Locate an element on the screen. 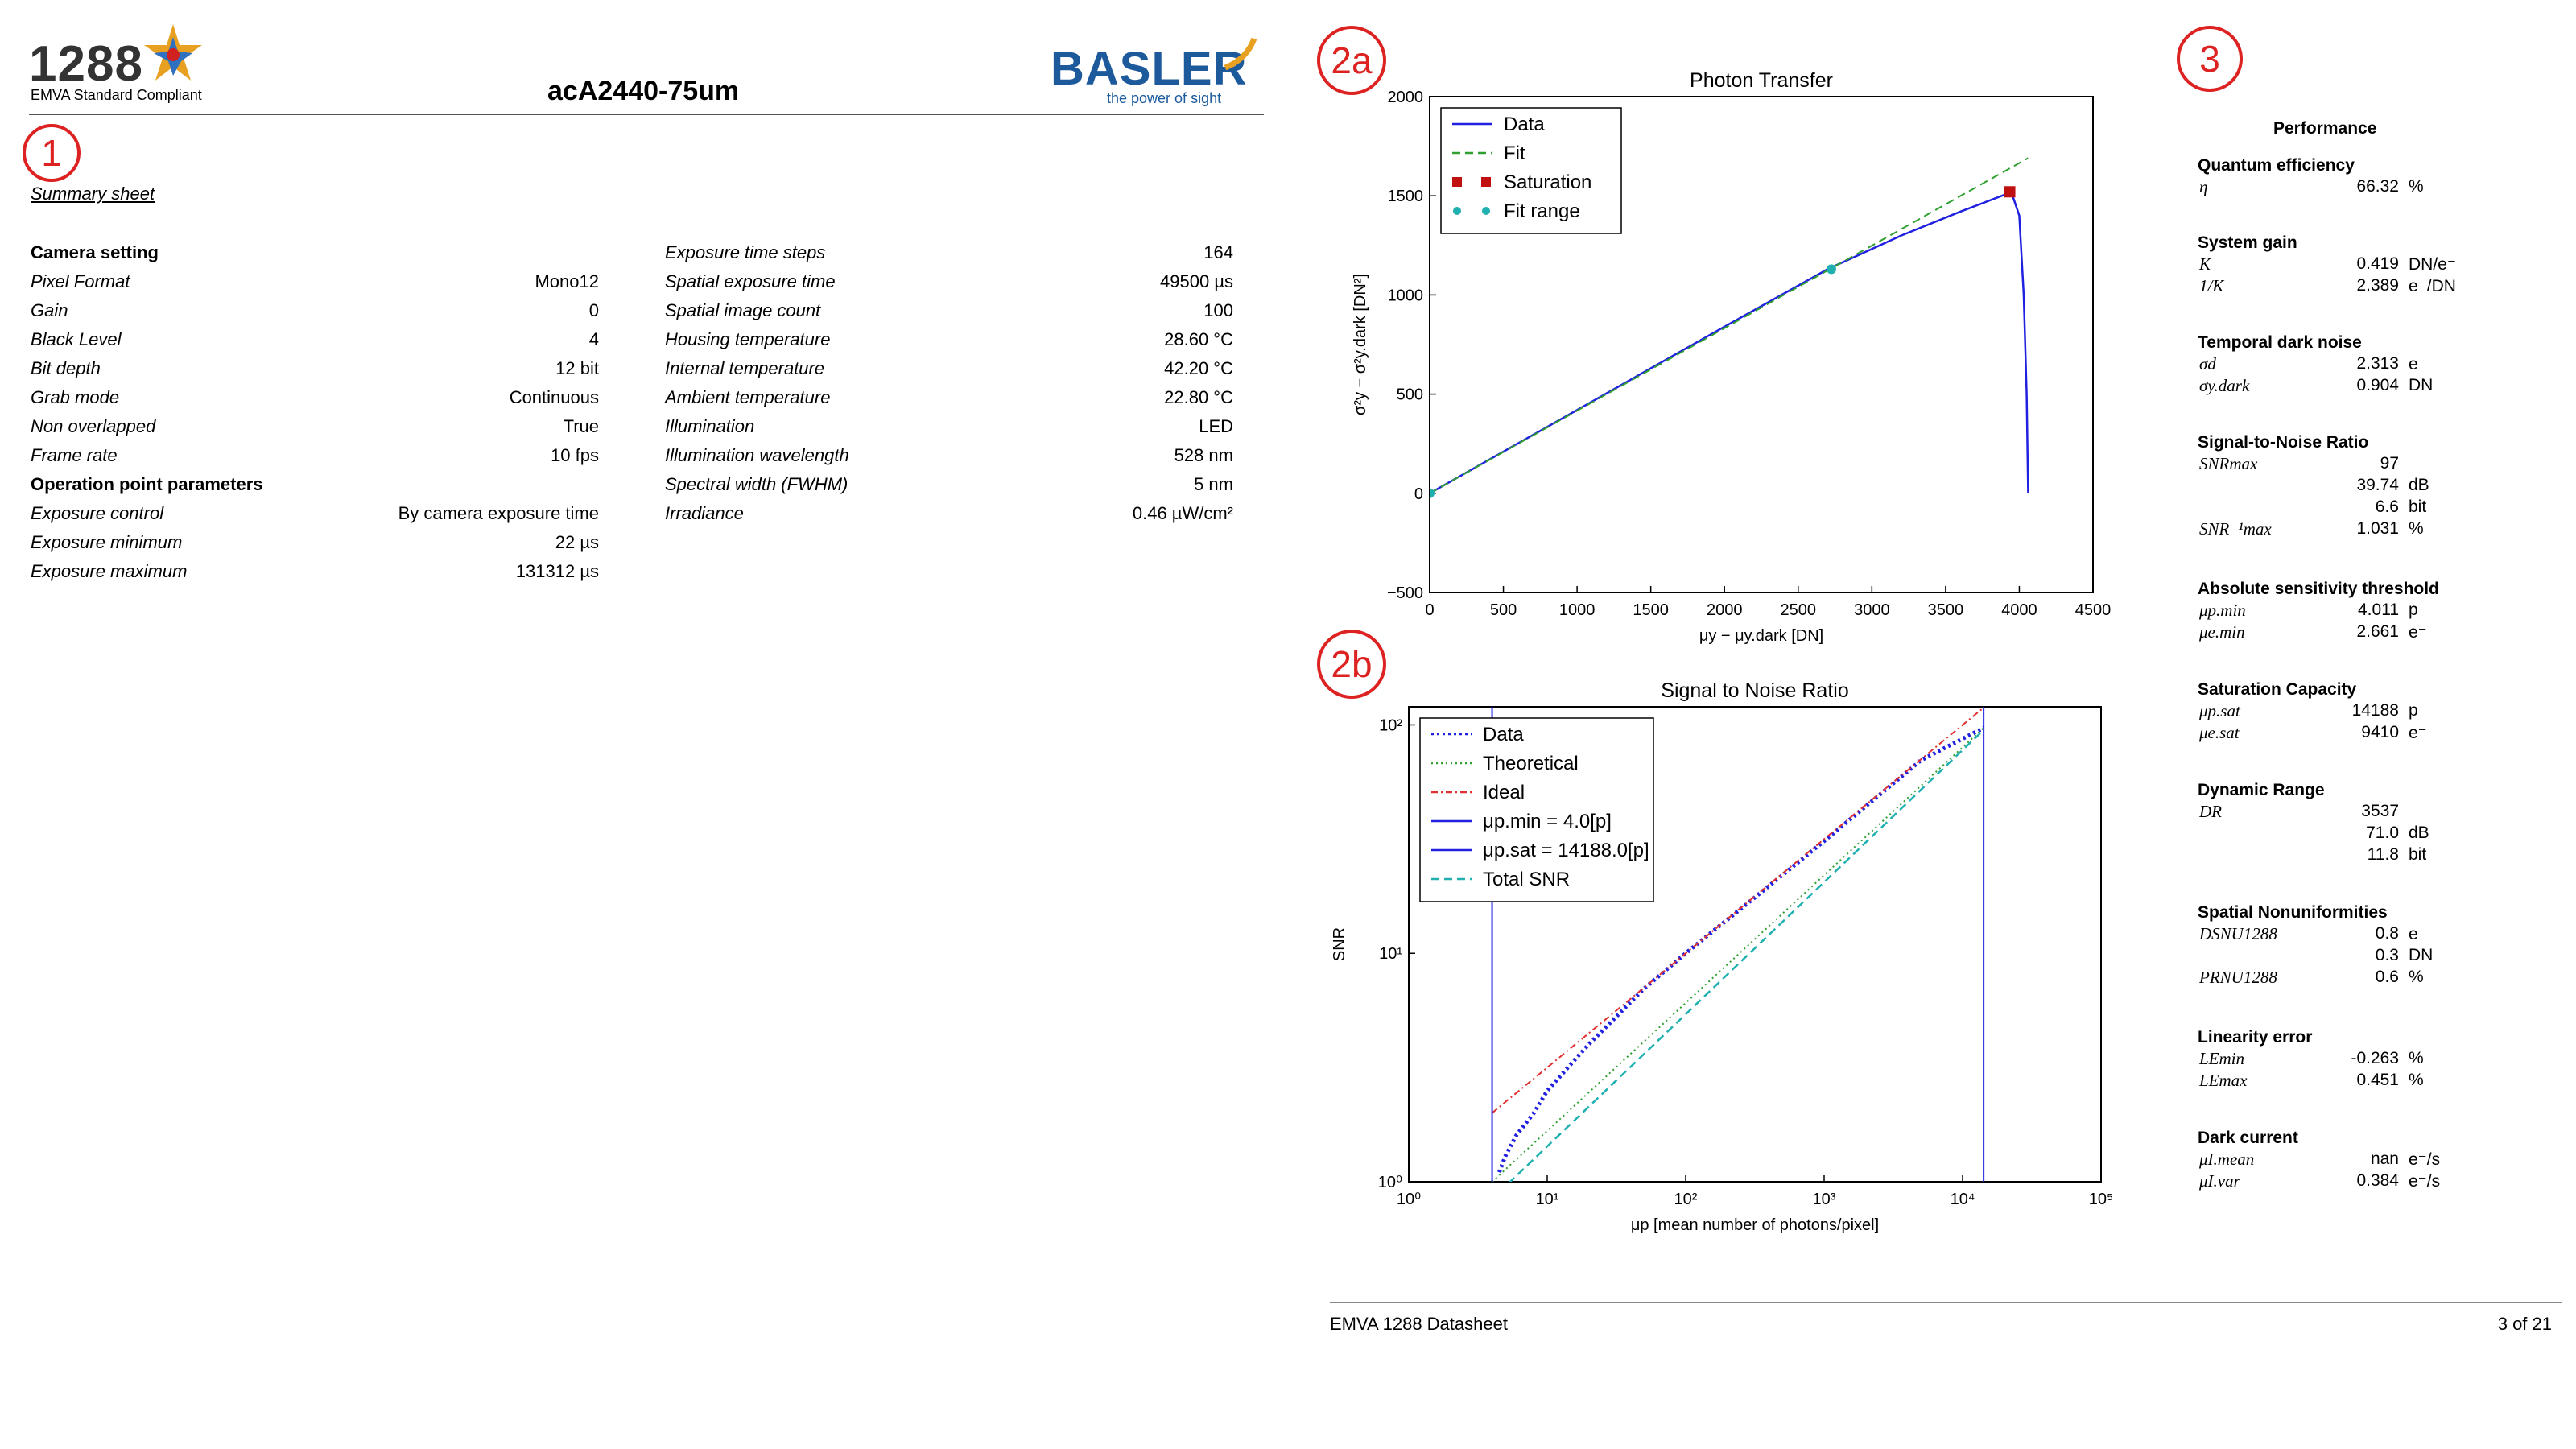 The width and height of the screenshot is (2576, 1449). x-tick-label: 500 is located at coordinates (1503, 610).